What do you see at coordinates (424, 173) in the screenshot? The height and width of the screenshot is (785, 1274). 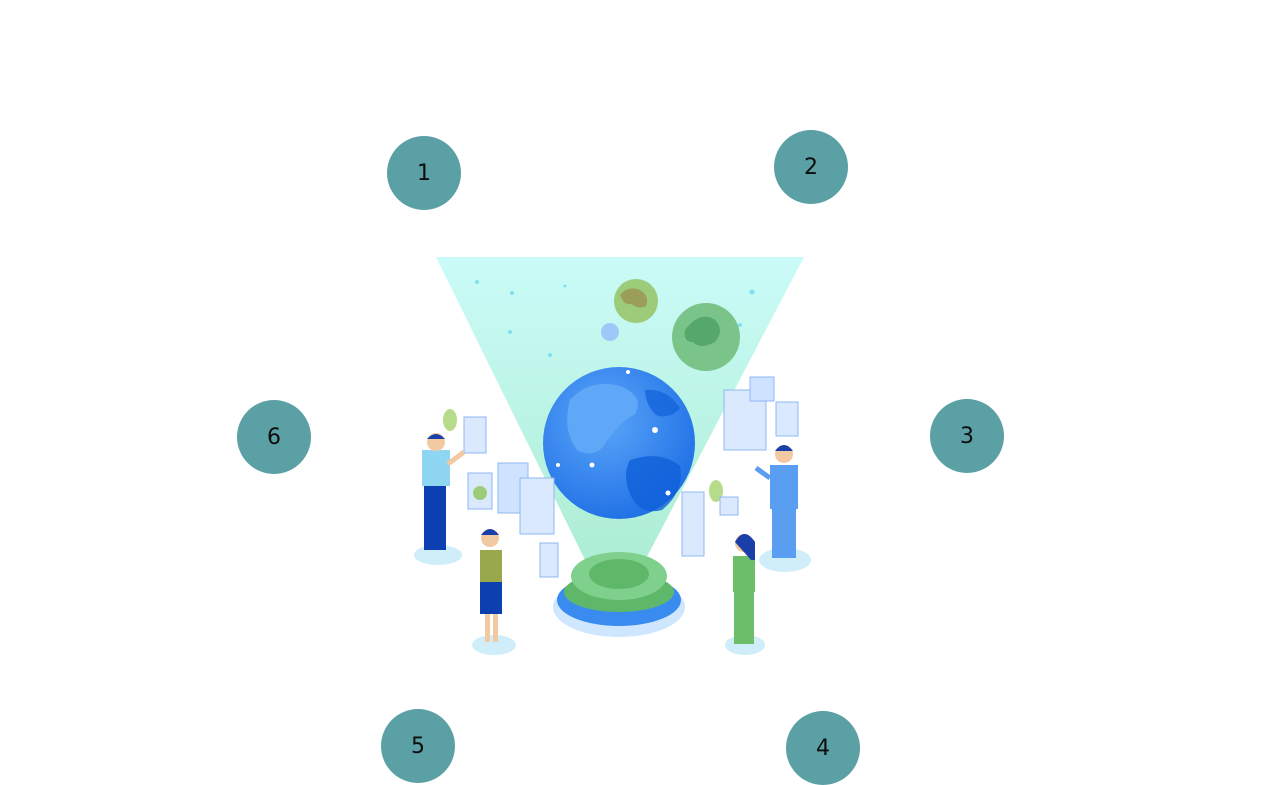 I see `marker-1: 1` at bounding box center [424, 173].